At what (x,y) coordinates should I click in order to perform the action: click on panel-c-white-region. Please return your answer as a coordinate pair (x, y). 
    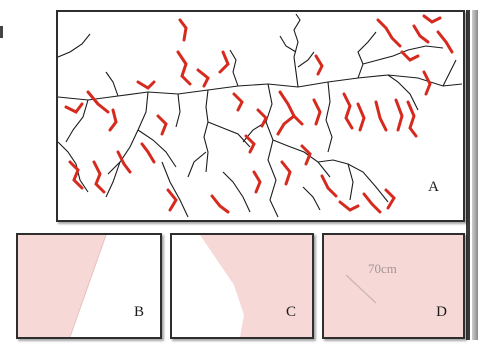
    Looking at the image, I should click on (208, 286).